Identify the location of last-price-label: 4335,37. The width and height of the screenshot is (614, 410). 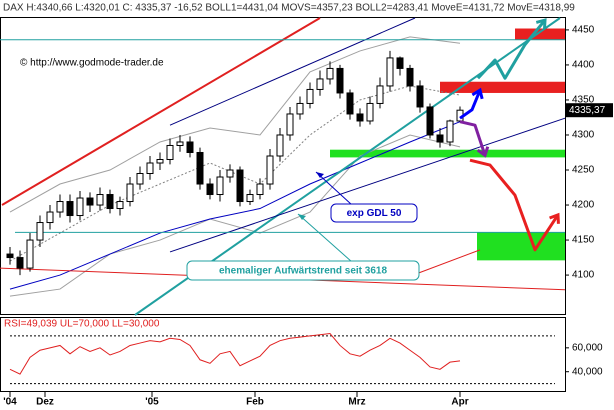
(587, 110).